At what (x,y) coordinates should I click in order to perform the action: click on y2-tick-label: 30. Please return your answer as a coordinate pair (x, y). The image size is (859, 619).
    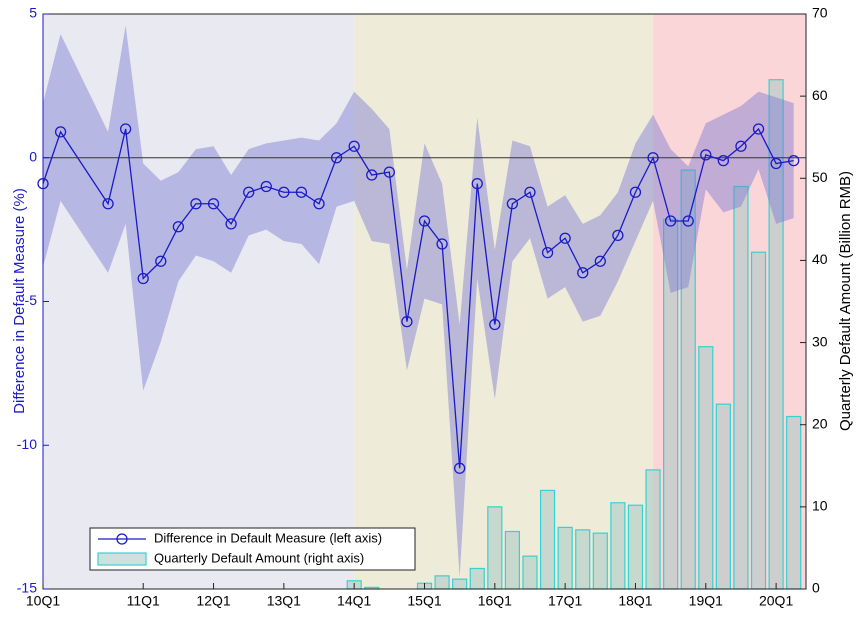
    Looking at the image, I should click on (820, 341).